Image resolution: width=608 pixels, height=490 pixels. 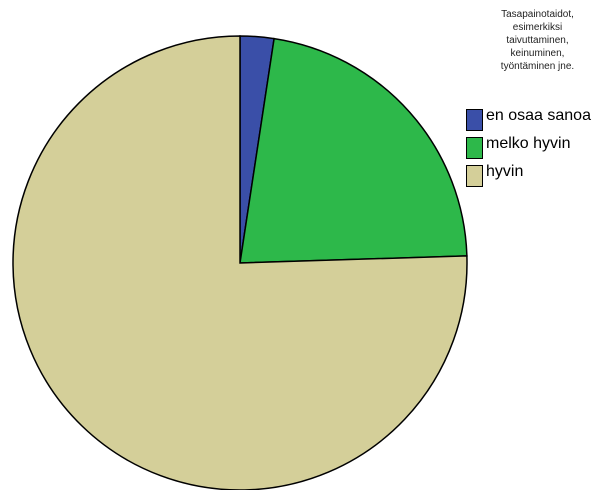 What do you see at coordinates (537, 53) in the screenshot?
I see `legend-title-line: keinuminen,` at bounding box center [537, 53].